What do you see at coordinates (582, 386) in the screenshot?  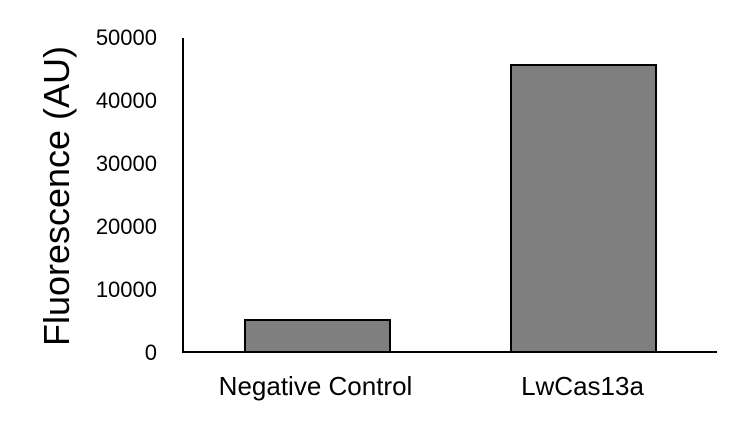 I see `x-category-label: LwCas13a` at bounding box center [582, 386].